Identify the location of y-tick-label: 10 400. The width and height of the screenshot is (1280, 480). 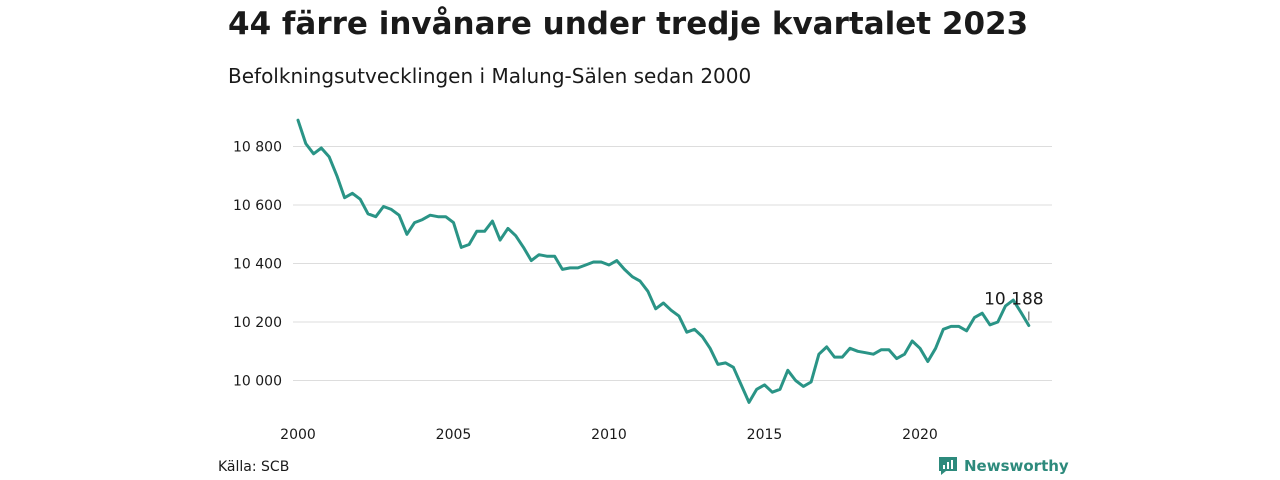
(257, 265).